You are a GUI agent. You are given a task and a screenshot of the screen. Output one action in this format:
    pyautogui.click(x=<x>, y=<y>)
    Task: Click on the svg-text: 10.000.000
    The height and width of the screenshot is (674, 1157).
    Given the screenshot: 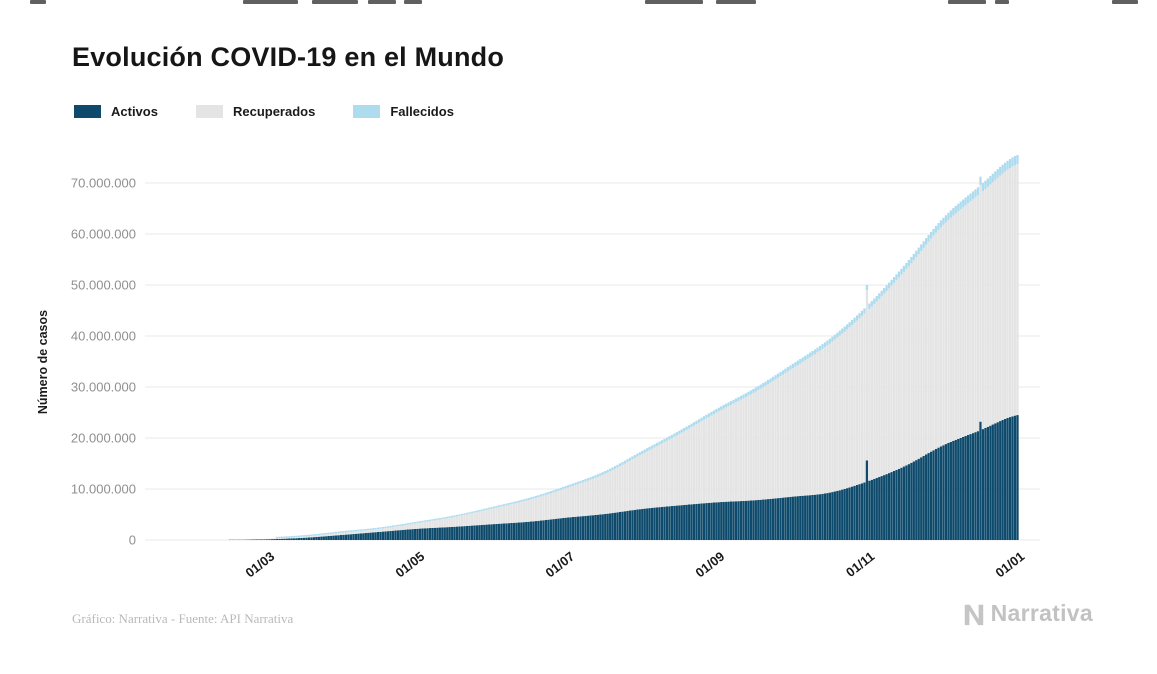 What is the action you would take?
    pyautogui.click(x=103, y=489)
    